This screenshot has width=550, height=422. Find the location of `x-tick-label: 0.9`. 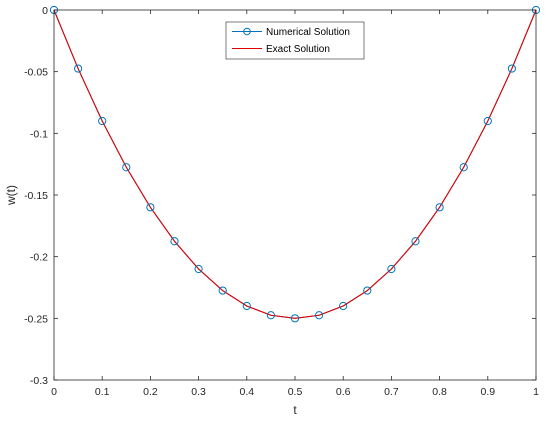

x-tick-label: 0.9 is located at coordinates (487, 392).